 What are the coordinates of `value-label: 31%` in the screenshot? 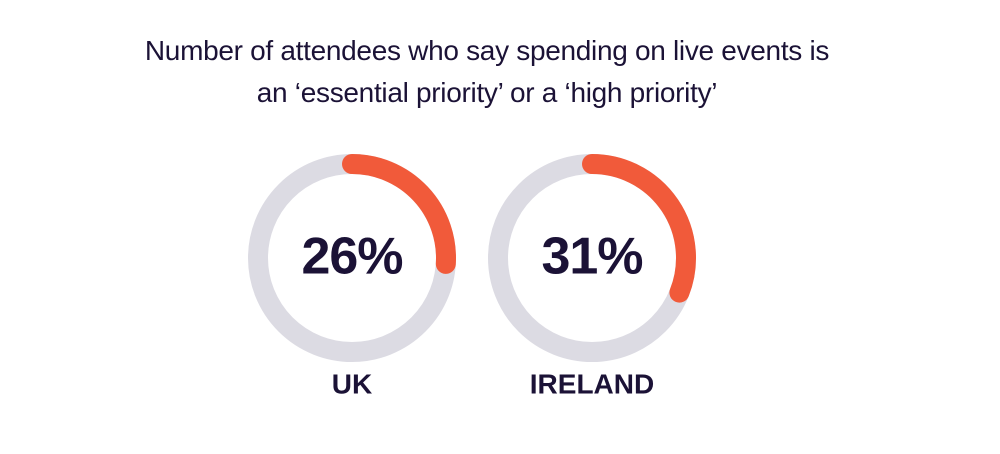 It's located at (591, 257).